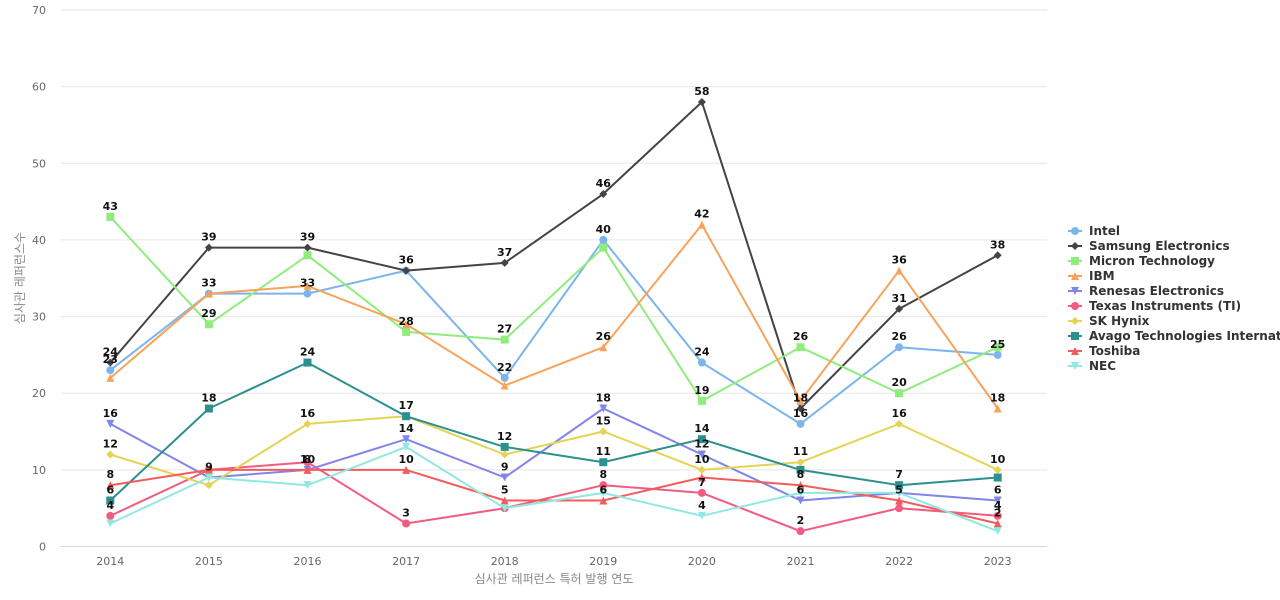  I want to click on legend-item: Toshiba, so click(1104, 351).